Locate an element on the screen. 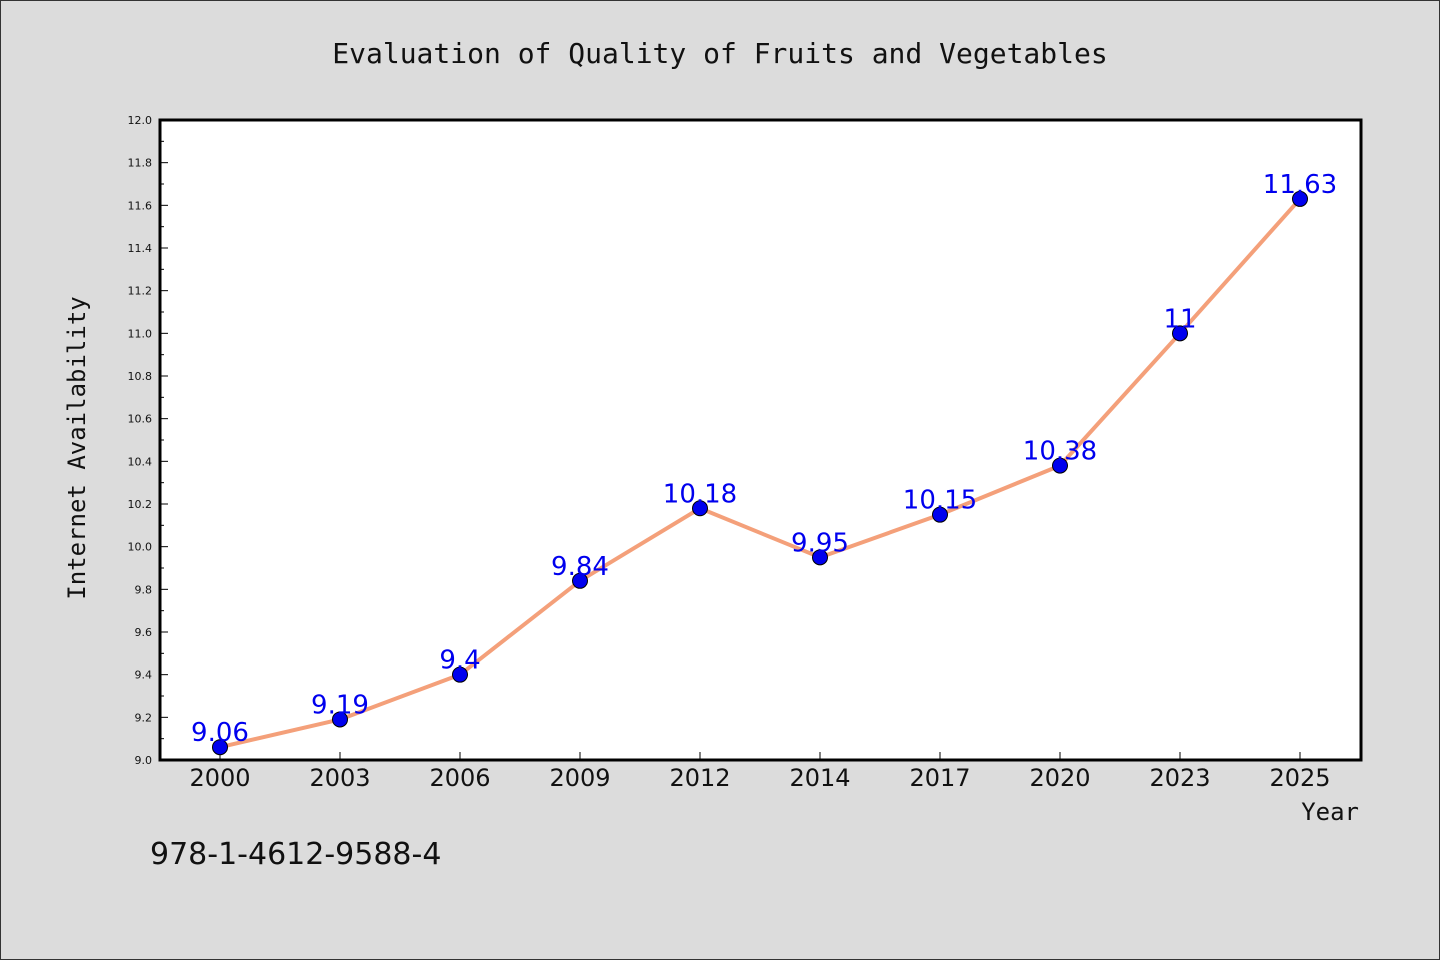  y-tick-label: 11.0 is located at coordinates (140, 333).